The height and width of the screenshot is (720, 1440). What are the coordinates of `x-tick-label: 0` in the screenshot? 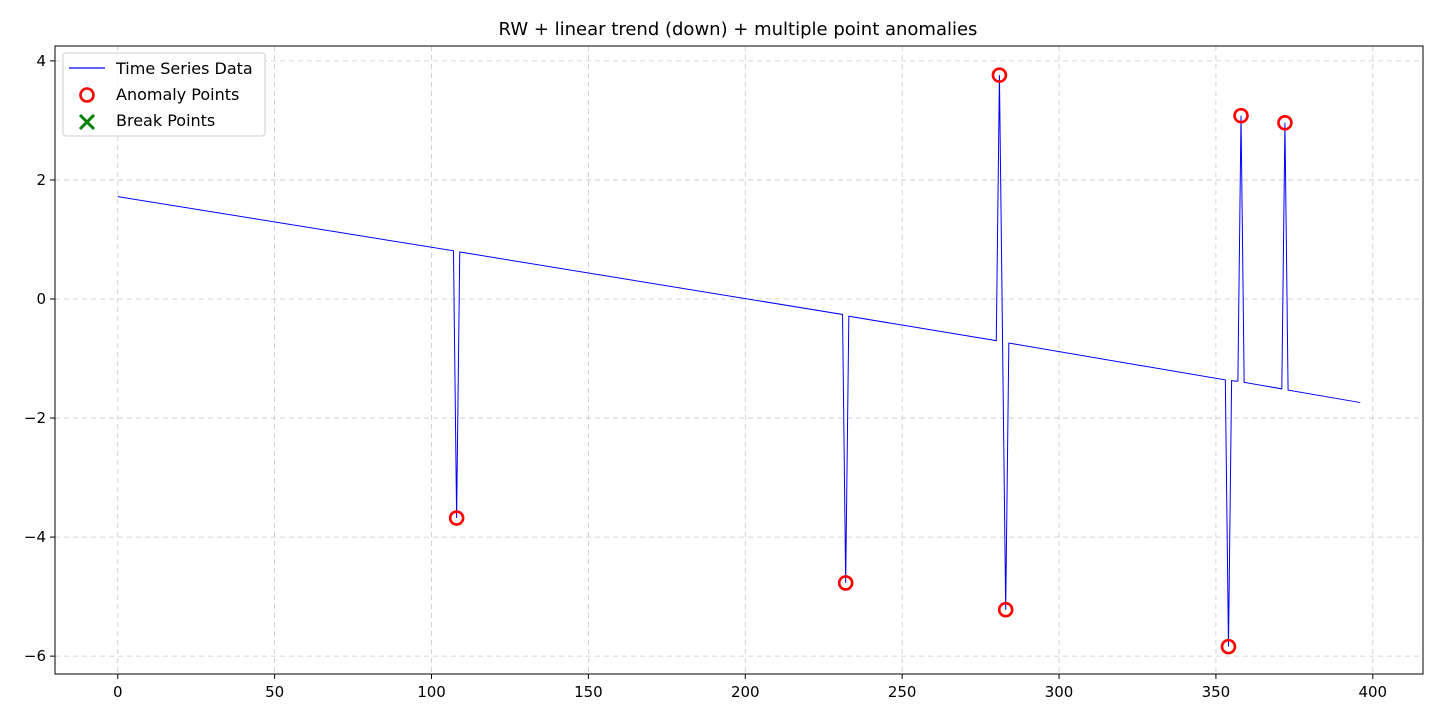 It's located at (118, 692).